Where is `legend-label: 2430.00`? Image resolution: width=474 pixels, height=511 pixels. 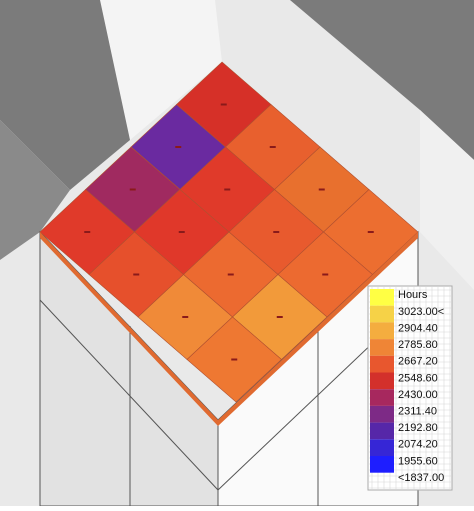
legend-label: 2430.00 is located at coordinates (418, 395).